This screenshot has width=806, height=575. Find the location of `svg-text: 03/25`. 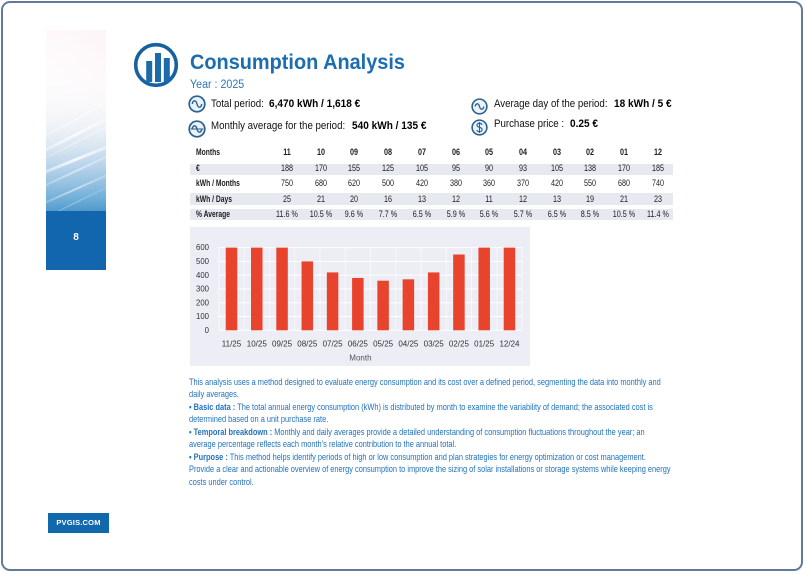

svg-text: 03/25 is located at coordinates (434, 344).